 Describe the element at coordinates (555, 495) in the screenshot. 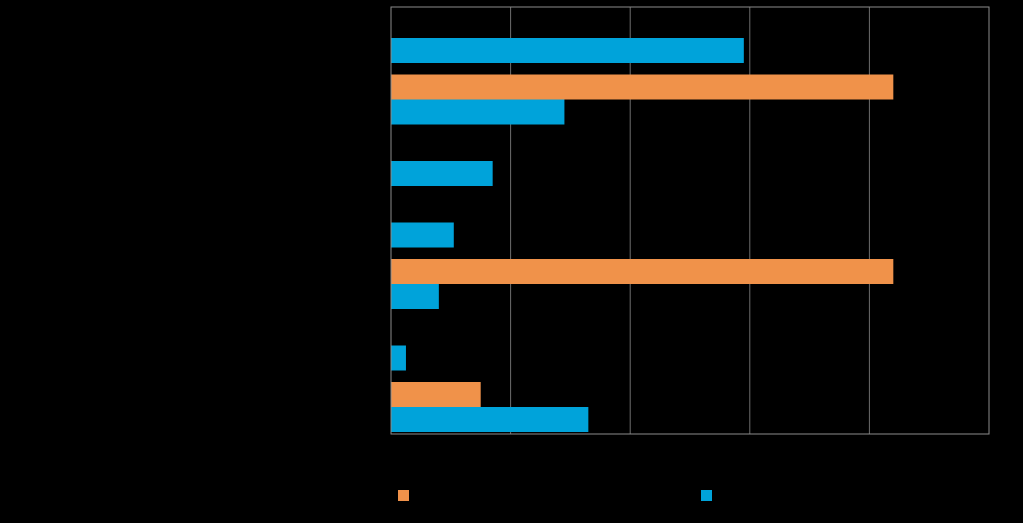

I see `legend` at that location.